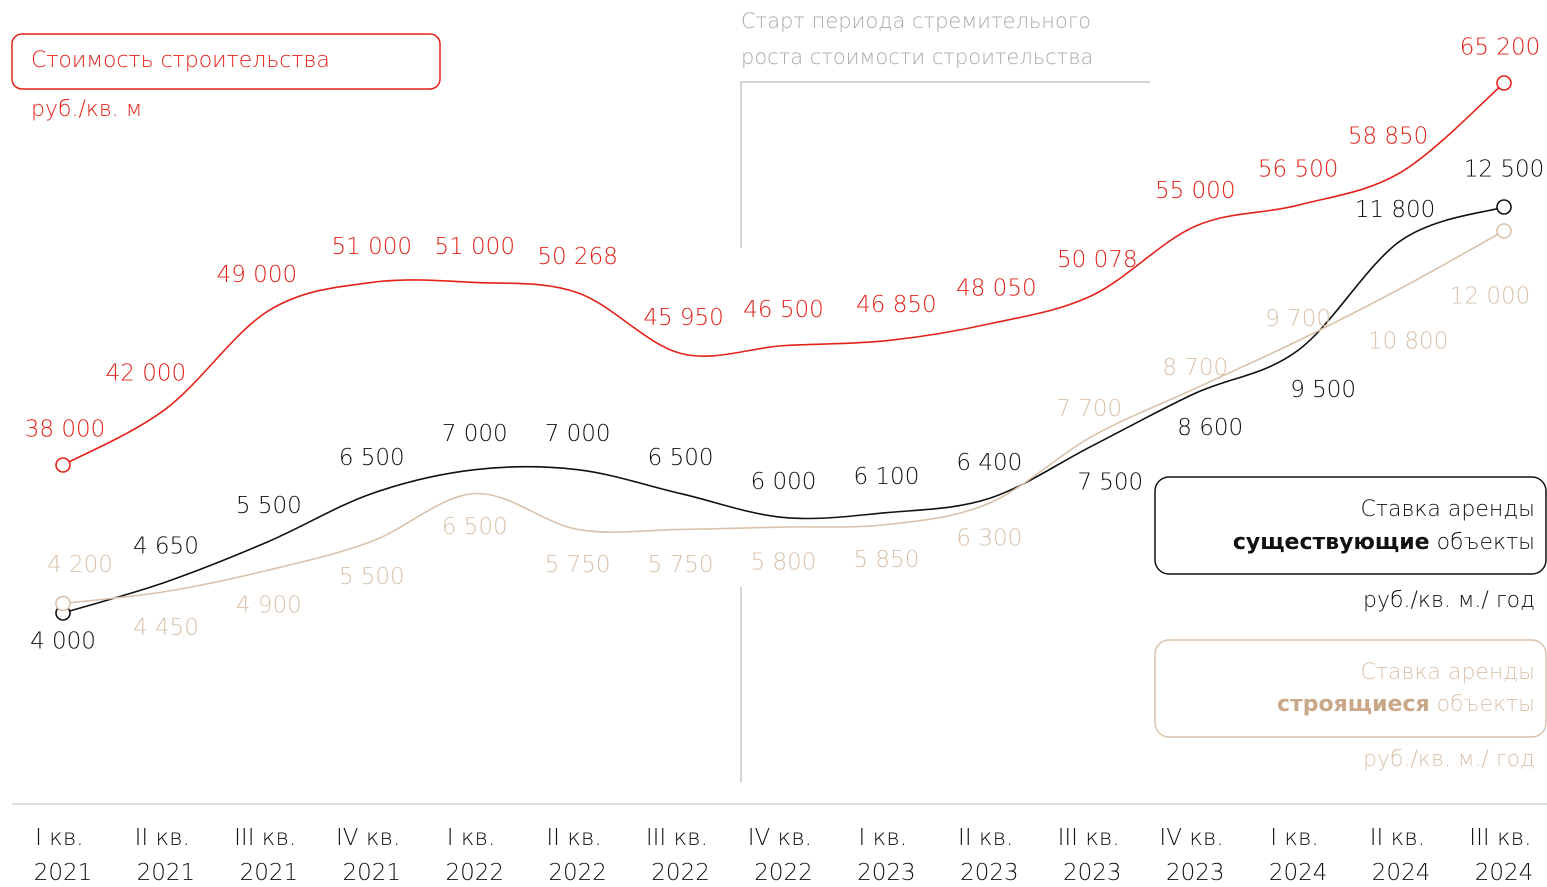  Describe the element at coordinates (1406, 704) in the screenshot. I see `legend-label: строящиеся объекты` at that location.